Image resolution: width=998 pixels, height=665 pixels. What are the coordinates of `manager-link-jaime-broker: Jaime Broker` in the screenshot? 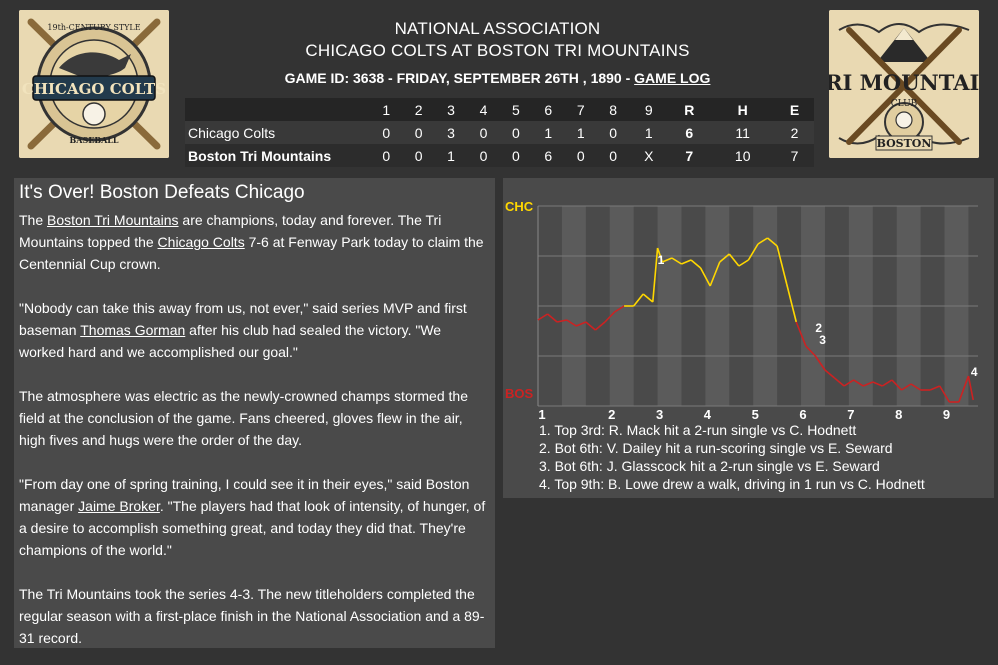 It's located at (119, 506).